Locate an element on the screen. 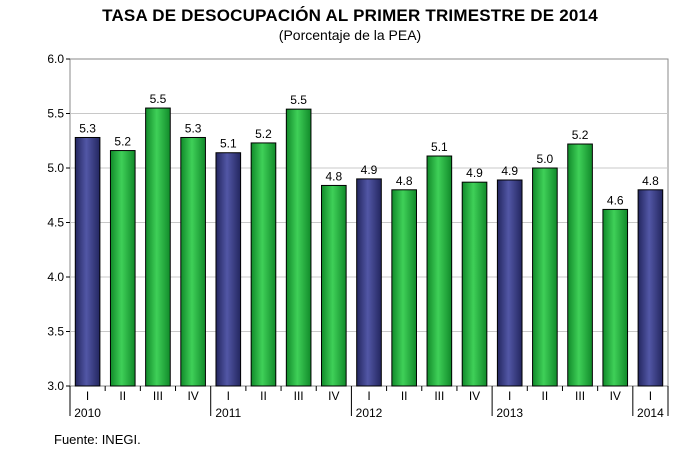 This screenshot has width=700, height=456. source-note: Fuente: INEGI. is located at coordinates (97, 439).